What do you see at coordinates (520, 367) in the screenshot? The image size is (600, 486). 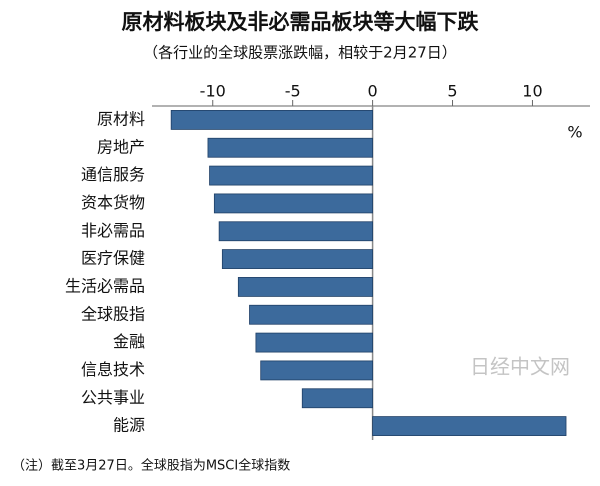 I see `watermark: 日经中文网` at bounding box center [520, 367].